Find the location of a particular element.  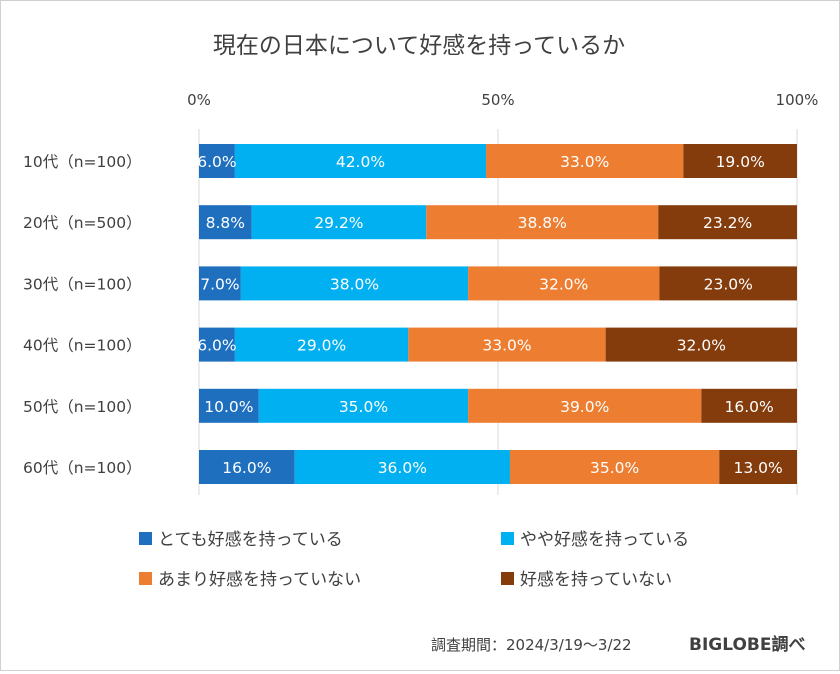

x-tick-label: 50% is located at coordinates (497, 100).